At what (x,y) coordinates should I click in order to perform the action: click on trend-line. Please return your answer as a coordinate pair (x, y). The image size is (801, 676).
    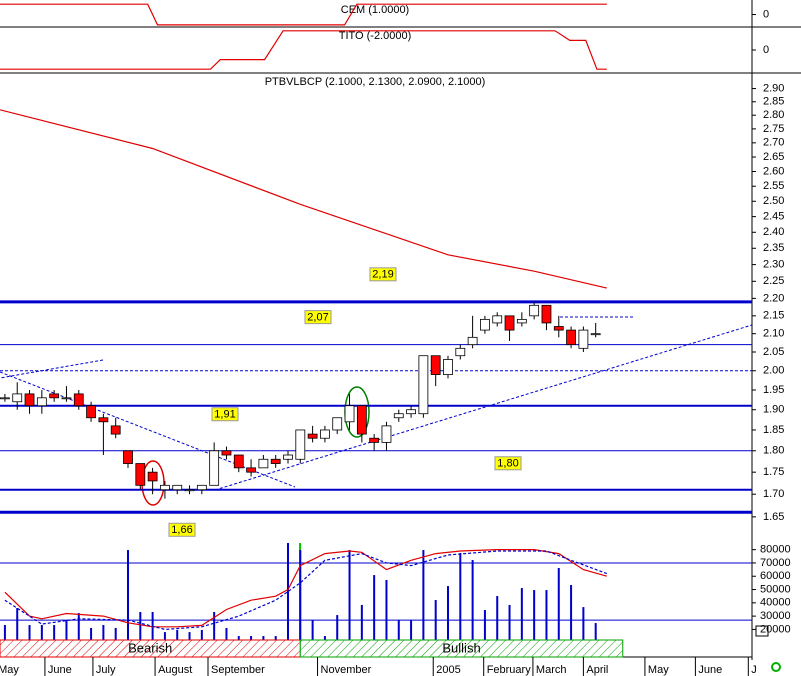
    Looking at the image, I should click on (52, 369).